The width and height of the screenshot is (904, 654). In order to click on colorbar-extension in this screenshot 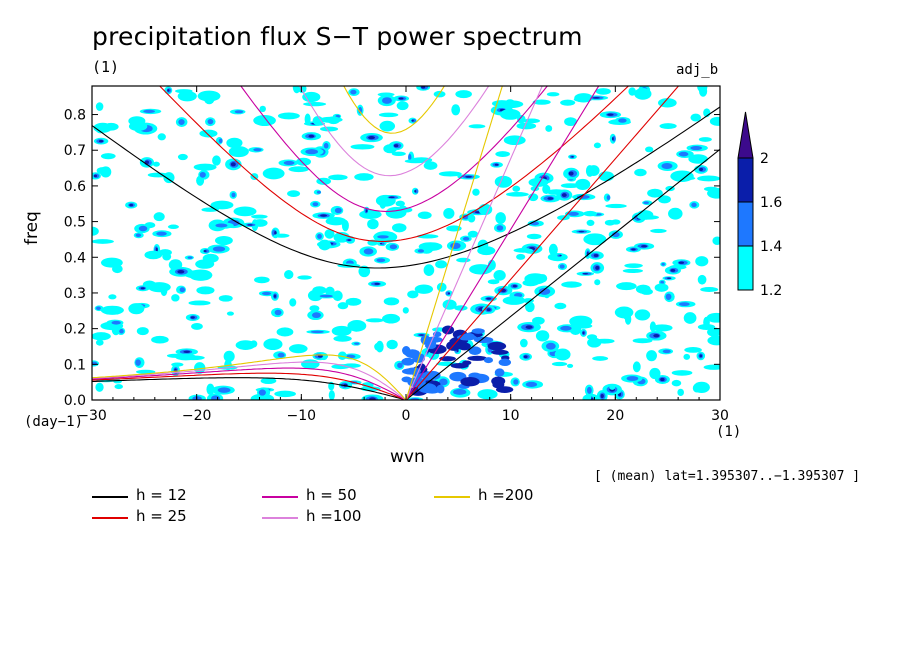, I will do `click(745, 135)`.